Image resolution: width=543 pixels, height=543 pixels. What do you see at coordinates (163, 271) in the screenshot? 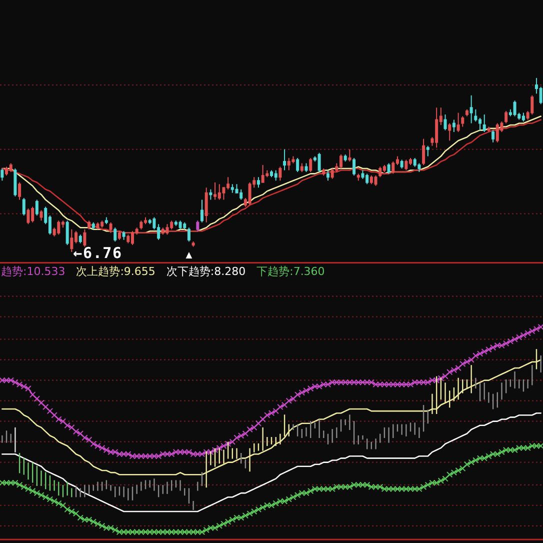
I see `legend: 趋势:10.533 次上趋势:9.655 次下趋势:8.280 下趋势:7.360` at bounding box center [163, 271].